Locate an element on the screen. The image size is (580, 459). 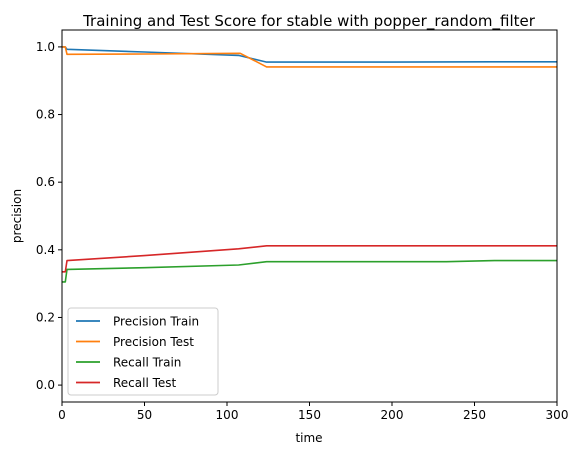
y-tick-label: 1.0 is located at coordinates (45, 47).